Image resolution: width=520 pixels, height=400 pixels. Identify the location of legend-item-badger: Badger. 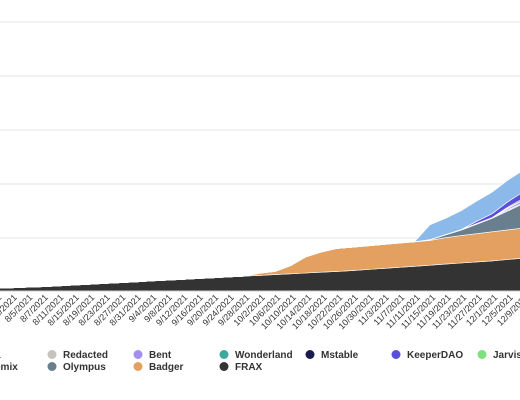
(158, 367).